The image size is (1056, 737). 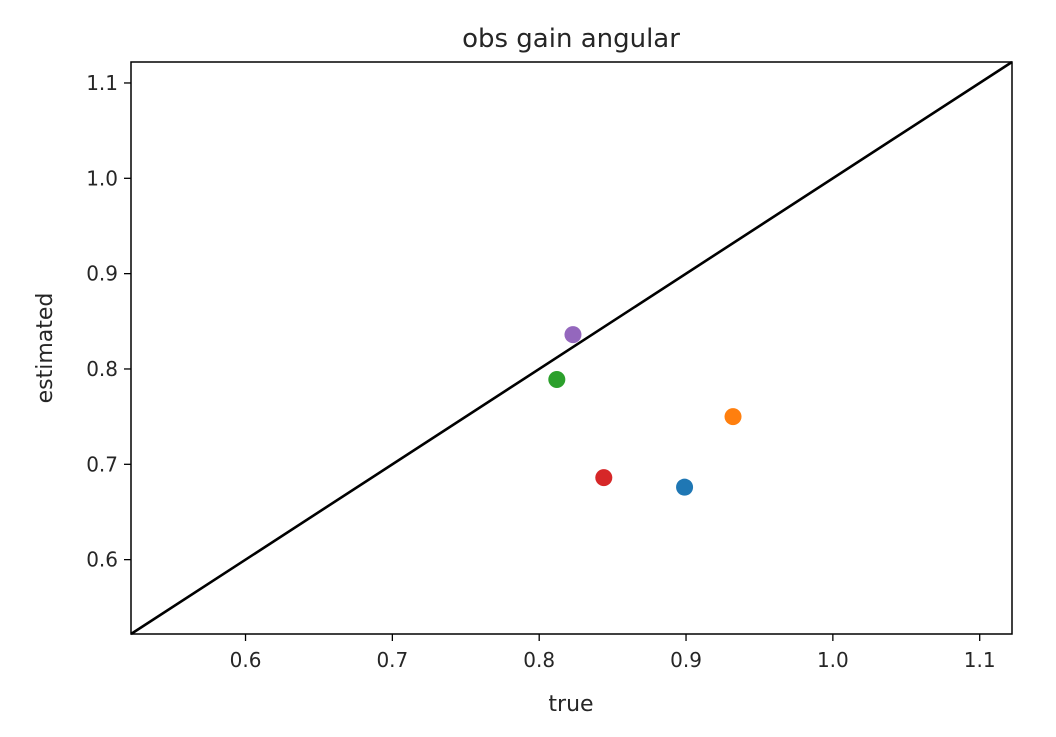 I want to click on y-tick-label: 1.0, so click(x=102, y=178).